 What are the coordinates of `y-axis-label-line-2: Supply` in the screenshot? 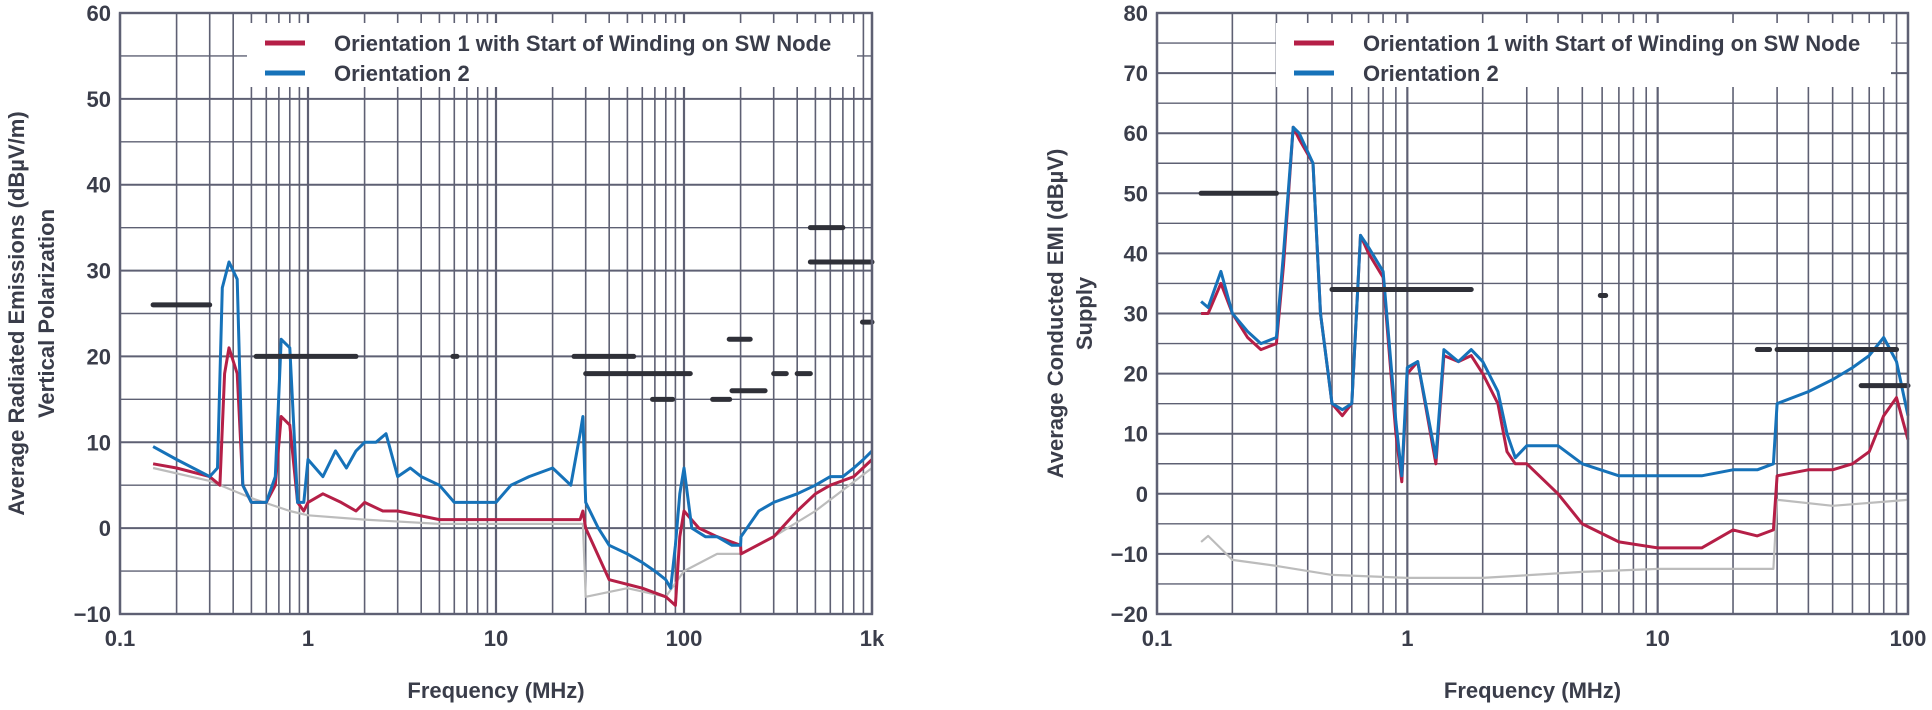 It's located at (1084, 313).